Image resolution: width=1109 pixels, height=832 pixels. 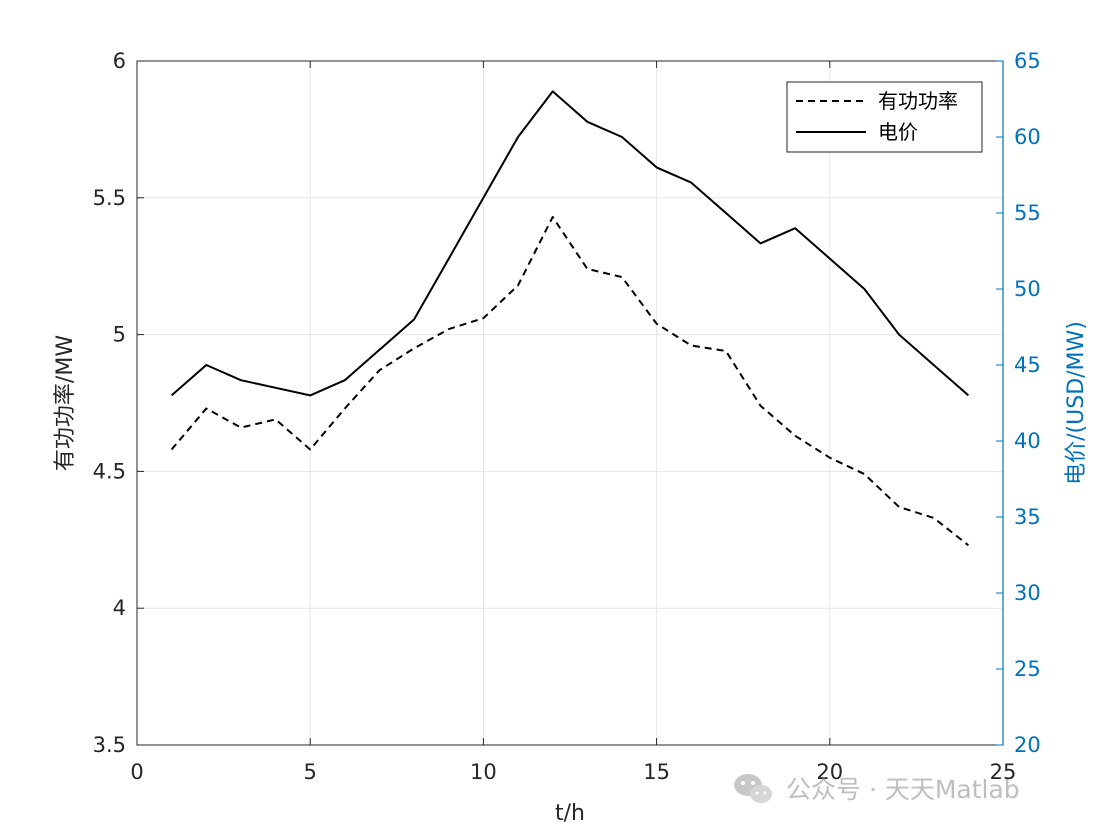 I want to click on y-right-tick-label: 50, so click(x=1027, y=289).